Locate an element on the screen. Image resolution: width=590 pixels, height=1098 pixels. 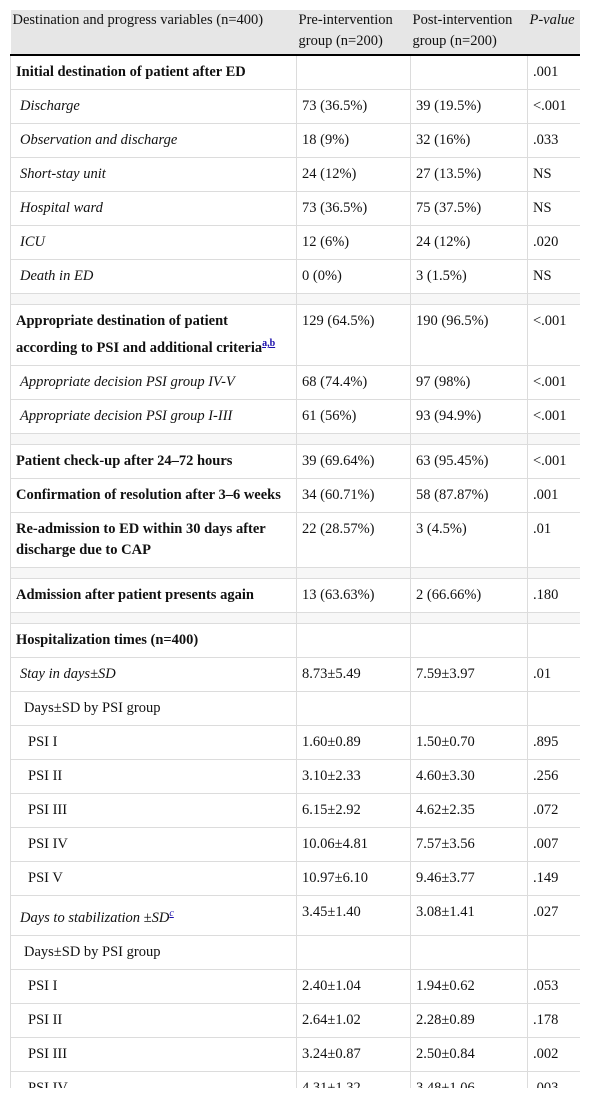
p-value: .053 is located at coordinates (554, 986).